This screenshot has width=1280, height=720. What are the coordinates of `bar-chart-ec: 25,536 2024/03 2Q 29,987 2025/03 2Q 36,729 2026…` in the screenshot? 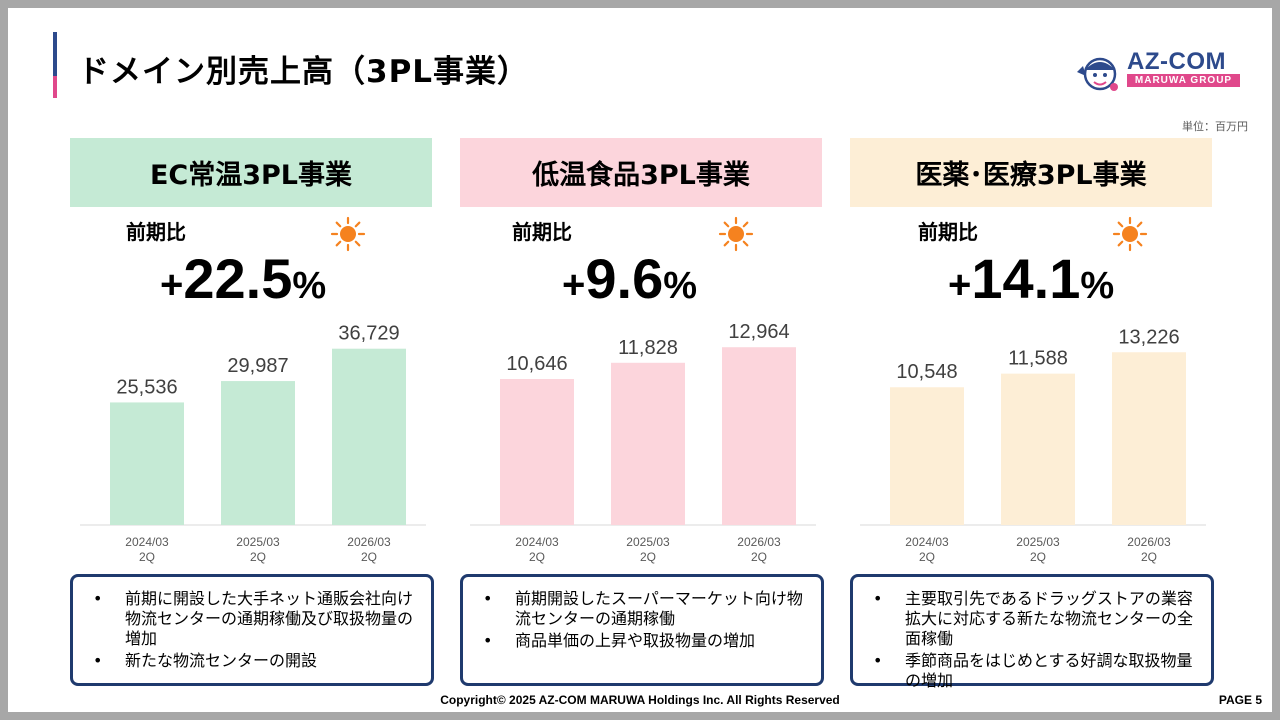 It's located at (253, 443).